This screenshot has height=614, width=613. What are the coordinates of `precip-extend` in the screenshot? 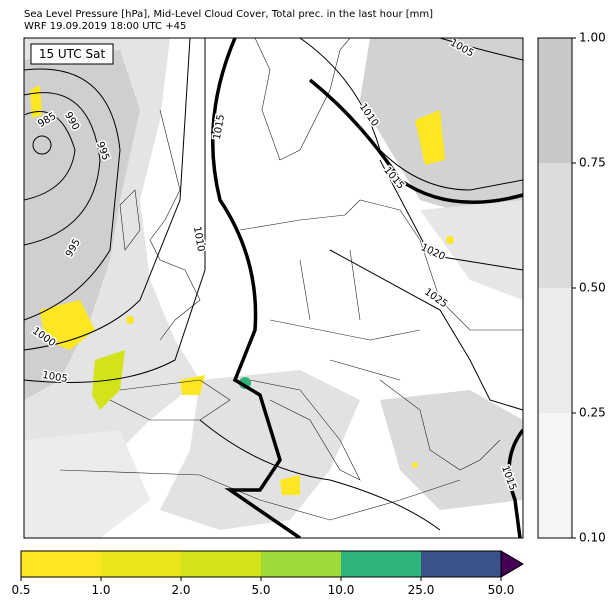 It's located at (512, 564).